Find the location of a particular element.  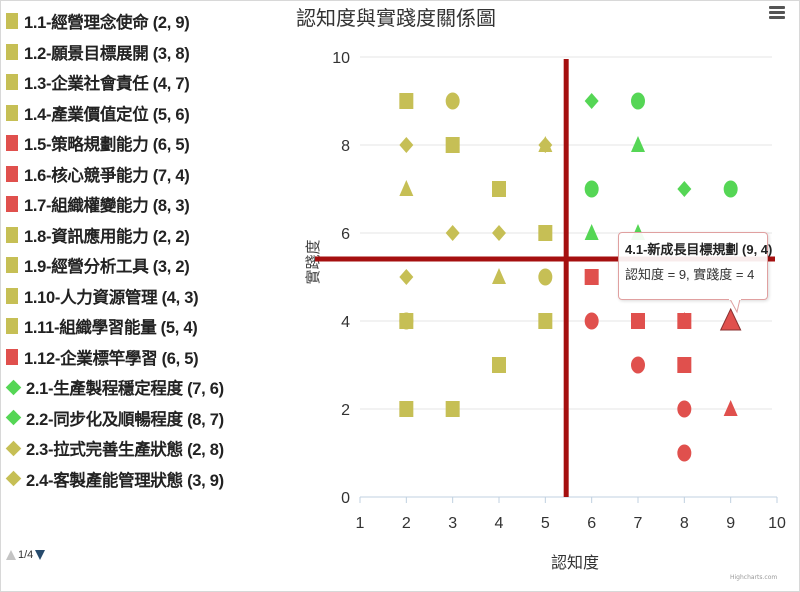

y-tick-label: 0 is located at coordinates (345, 498).